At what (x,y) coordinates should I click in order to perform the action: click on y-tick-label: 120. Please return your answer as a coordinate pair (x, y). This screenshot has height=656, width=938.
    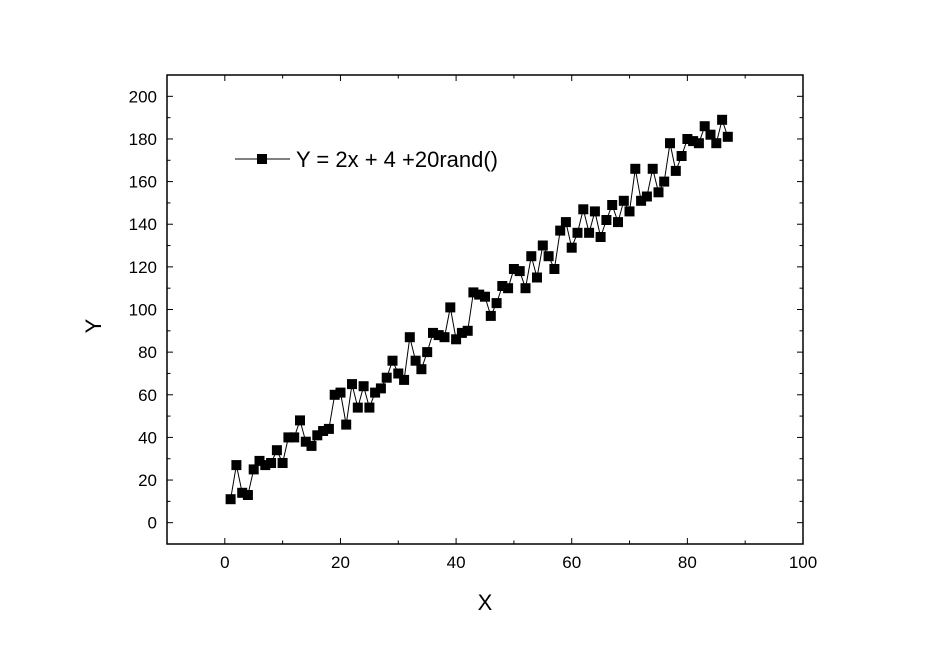
    Looking at the image, I should click on (143, 267).